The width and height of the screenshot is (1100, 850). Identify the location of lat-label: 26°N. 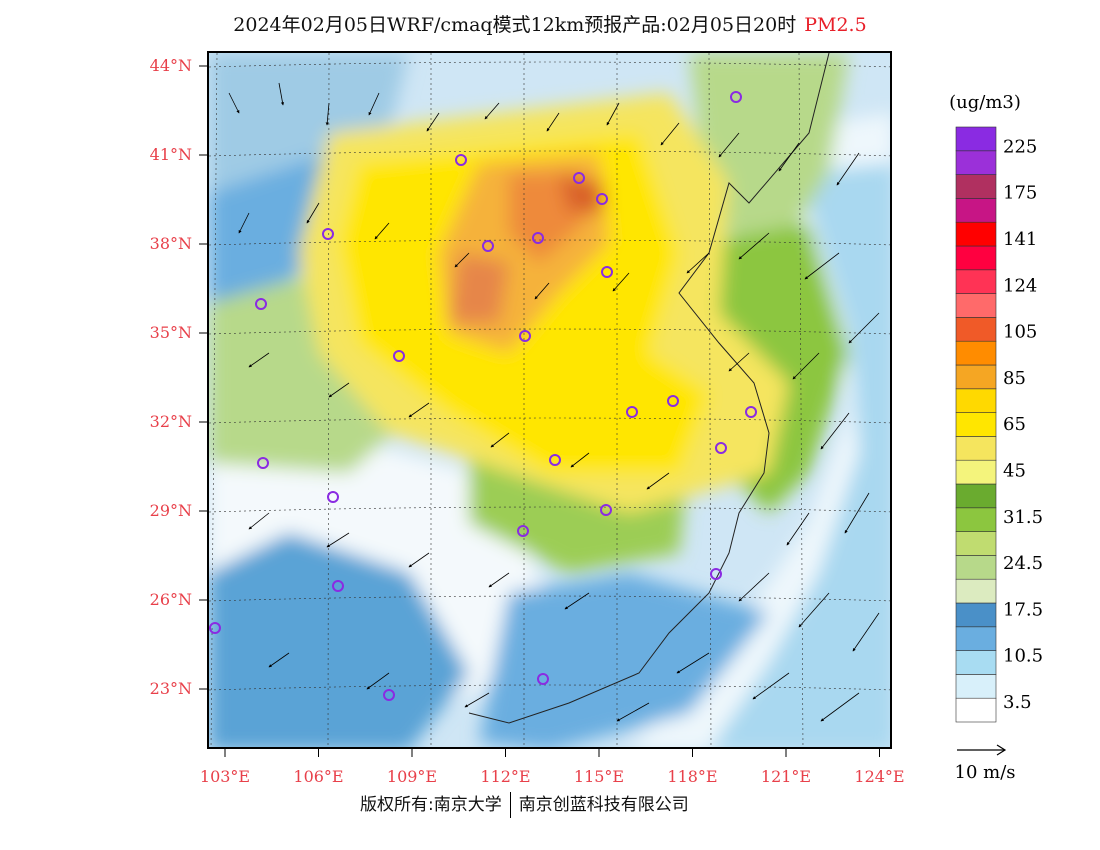
(171, 599).